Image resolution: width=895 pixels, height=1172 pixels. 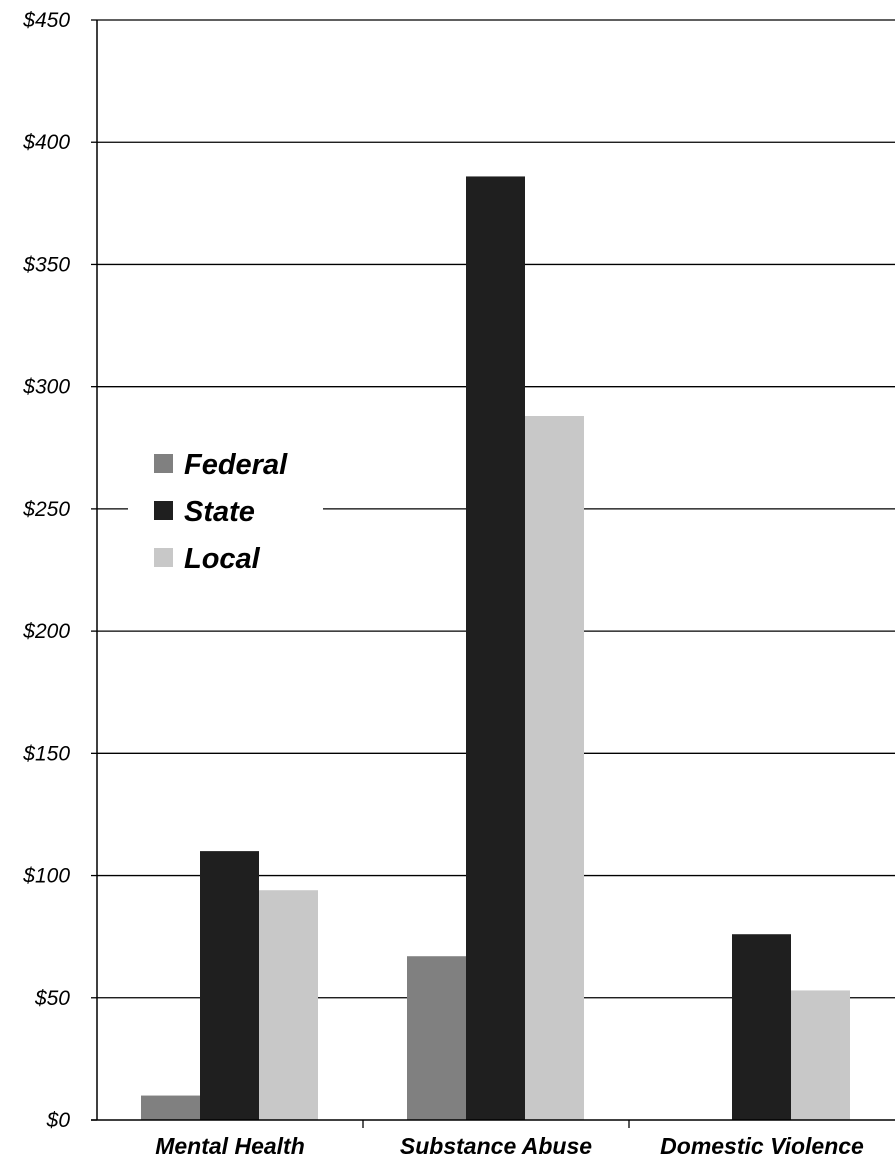 What do you see at coordinates (52, 998) in the screenshot?
I see `y-tick-label: $50` at bounding box center [52, 998].